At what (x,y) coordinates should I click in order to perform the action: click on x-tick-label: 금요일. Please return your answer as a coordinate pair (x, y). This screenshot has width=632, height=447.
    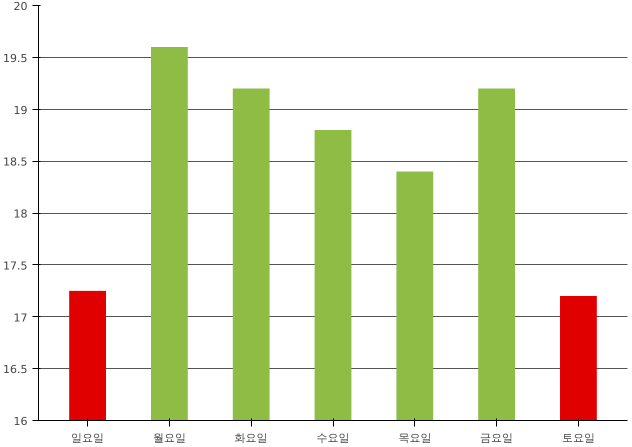
    Looking at the image, I should click on (497, 438).